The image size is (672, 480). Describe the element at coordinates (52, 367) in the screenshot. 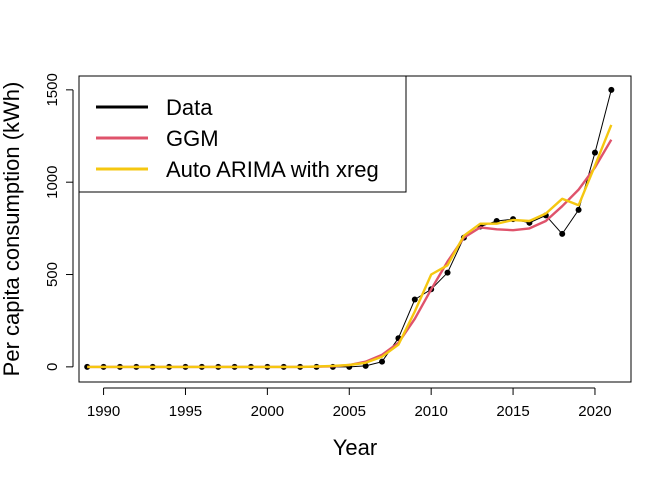

I see `y-tick-label: 0` at that location.